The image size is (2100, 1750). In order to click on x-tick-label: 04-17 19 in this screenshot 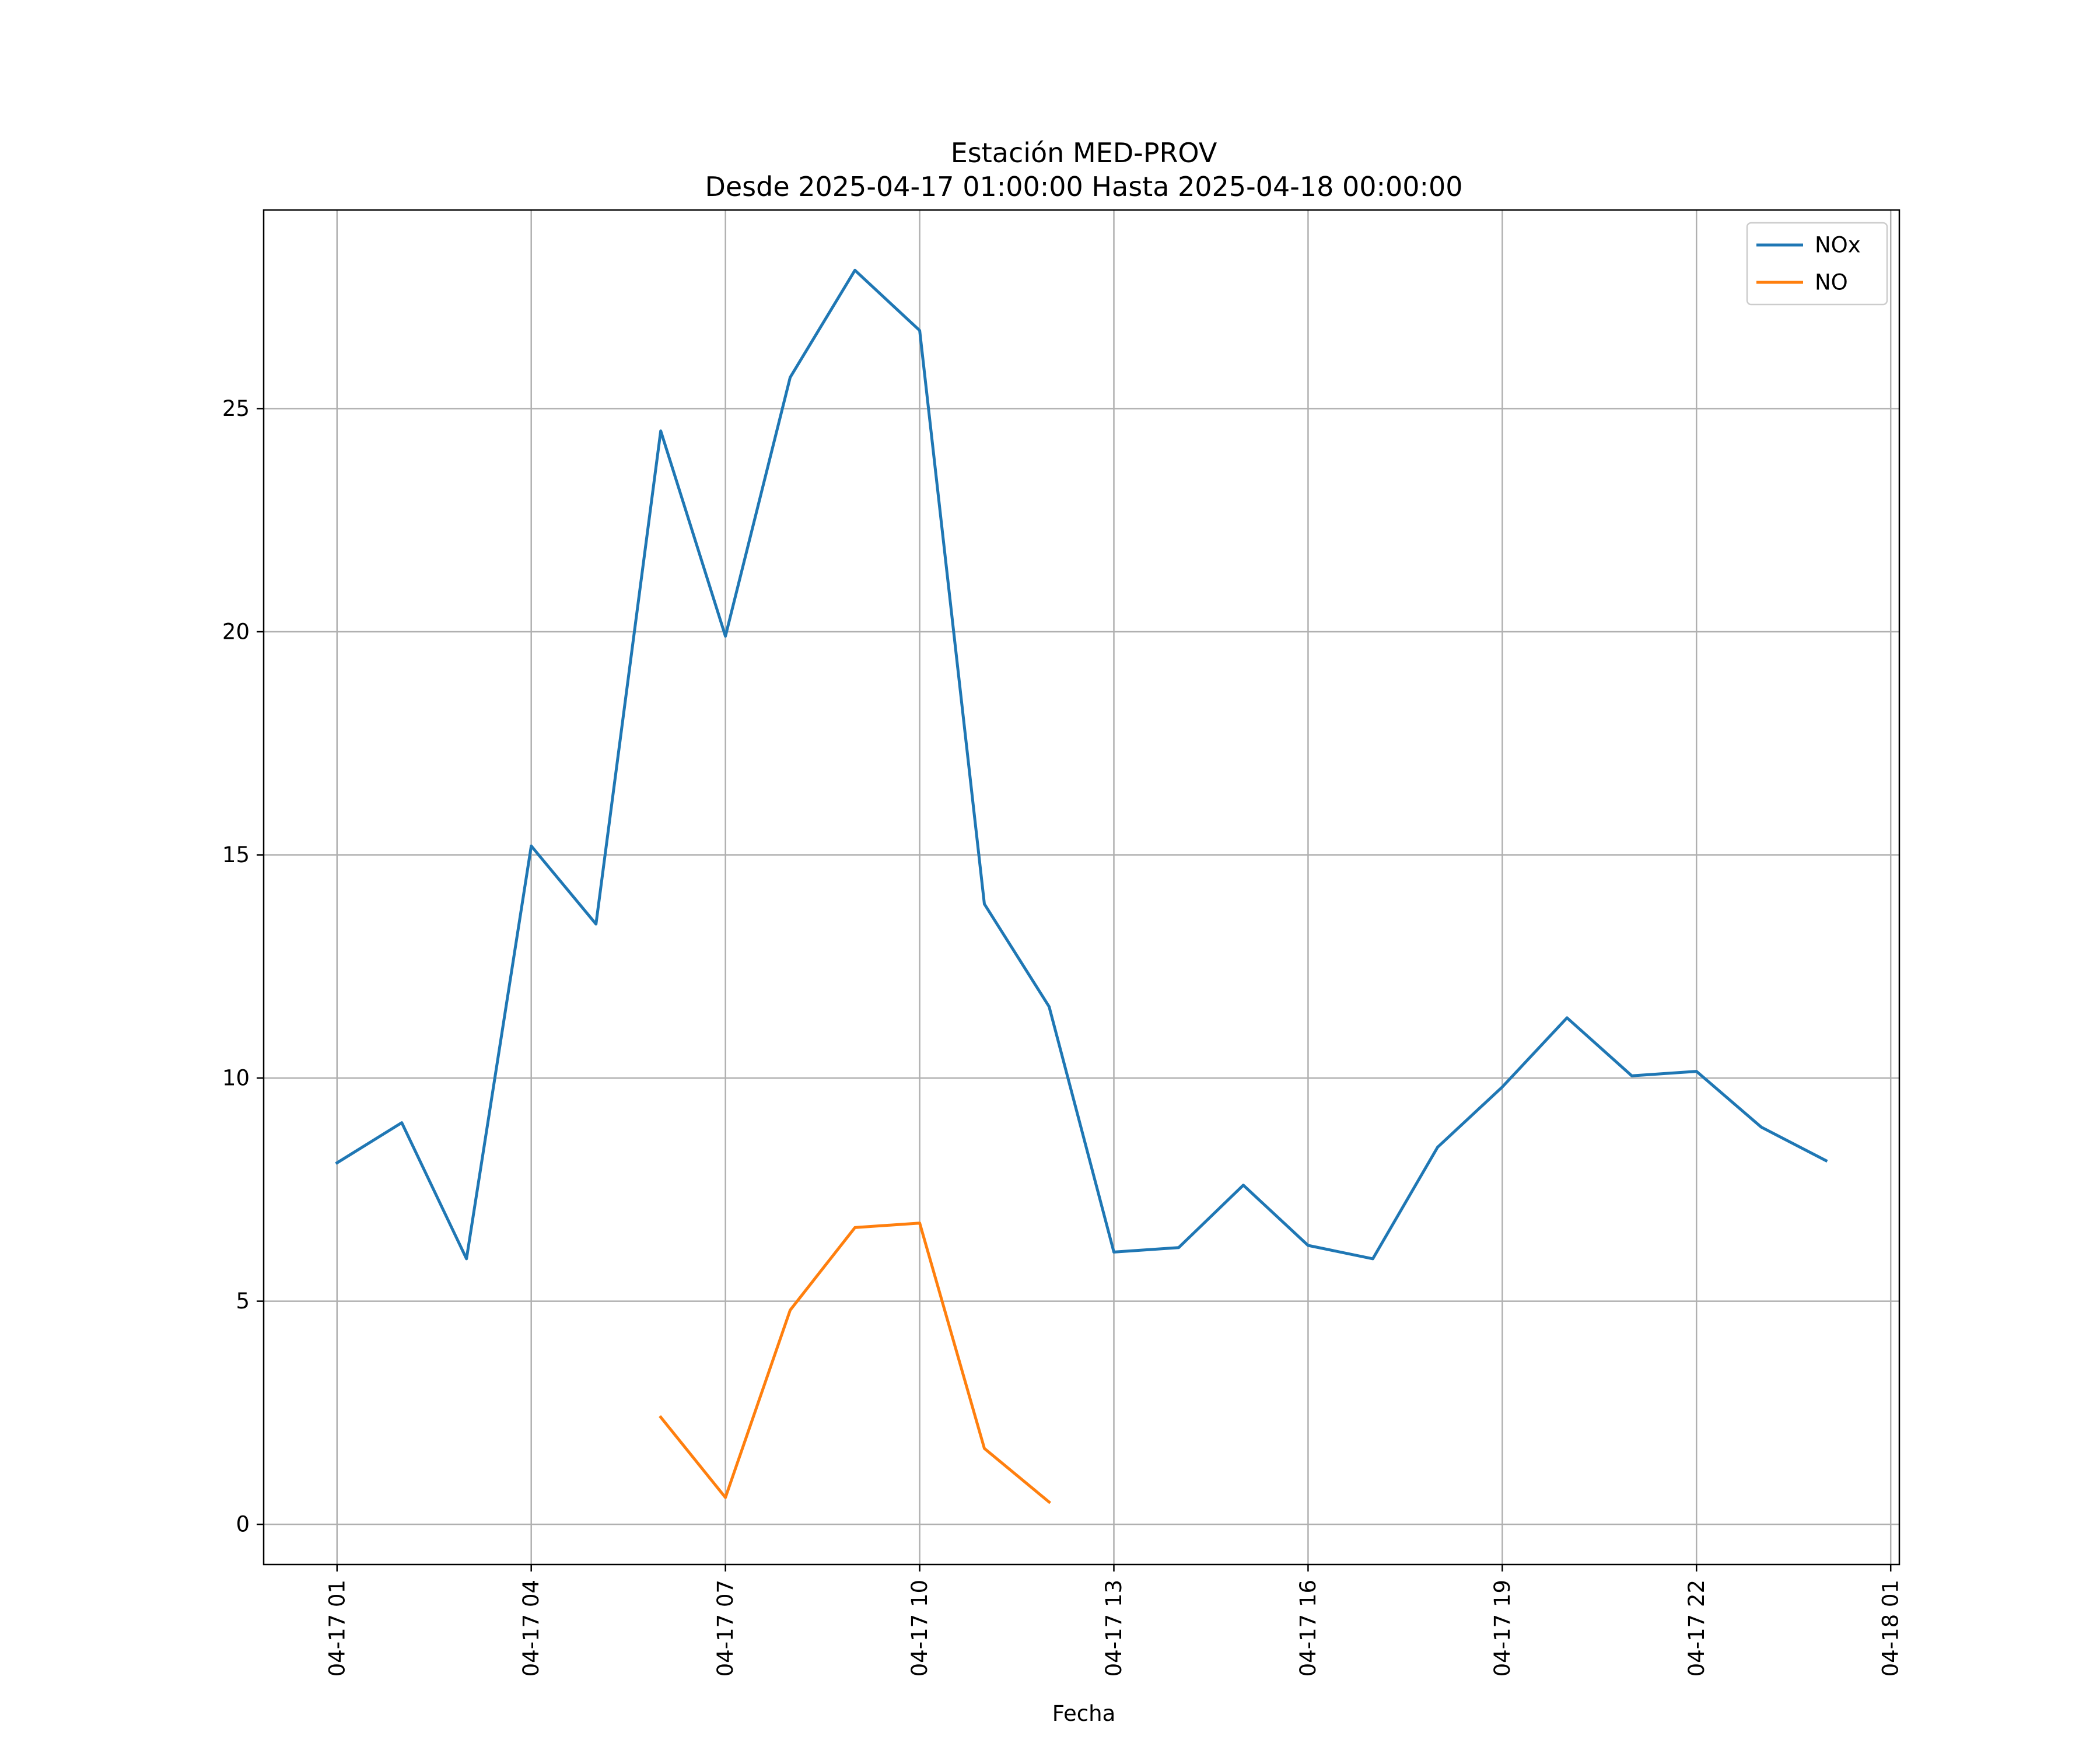, I will do `click(1503, 1628)`.